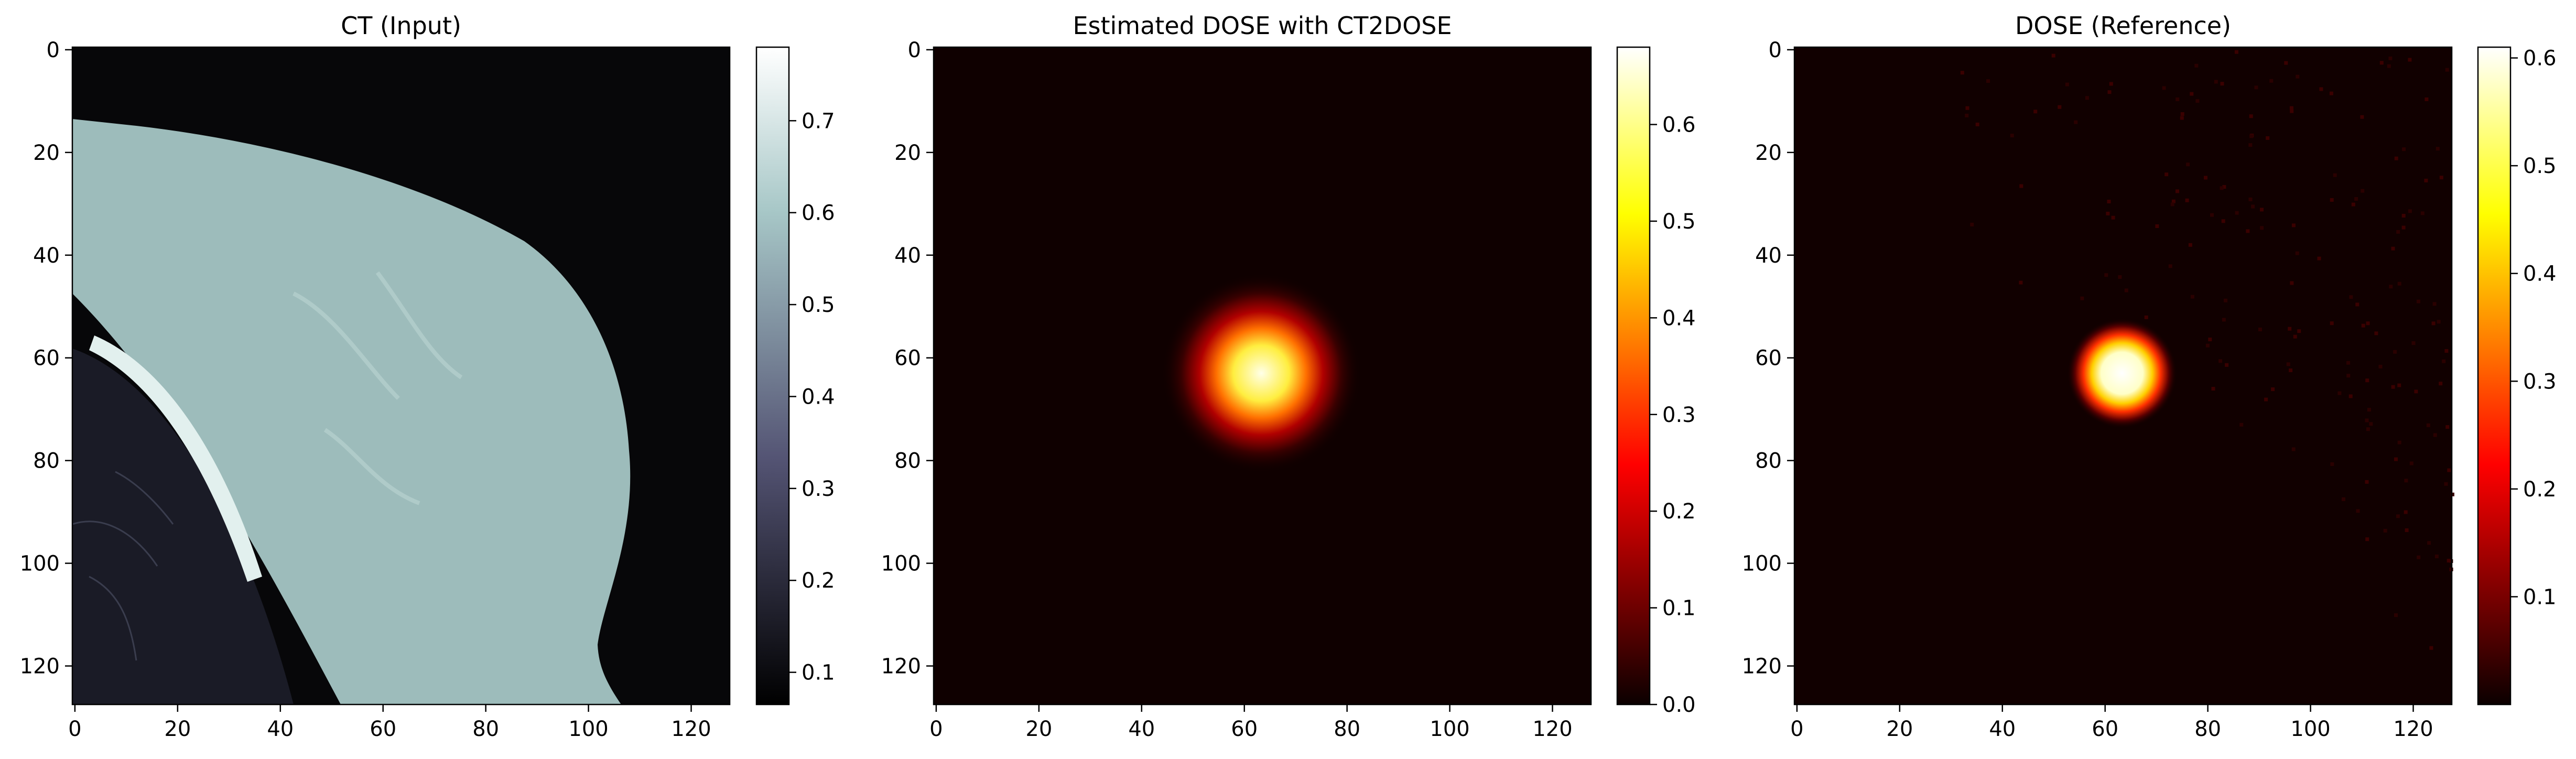 This screenshot has width=2576, height=759. What do you see at coordinates (2123, 26) in the screenshot?
I see `panel-title: DOSE (Reference)` at bounding box center [2123, 26].